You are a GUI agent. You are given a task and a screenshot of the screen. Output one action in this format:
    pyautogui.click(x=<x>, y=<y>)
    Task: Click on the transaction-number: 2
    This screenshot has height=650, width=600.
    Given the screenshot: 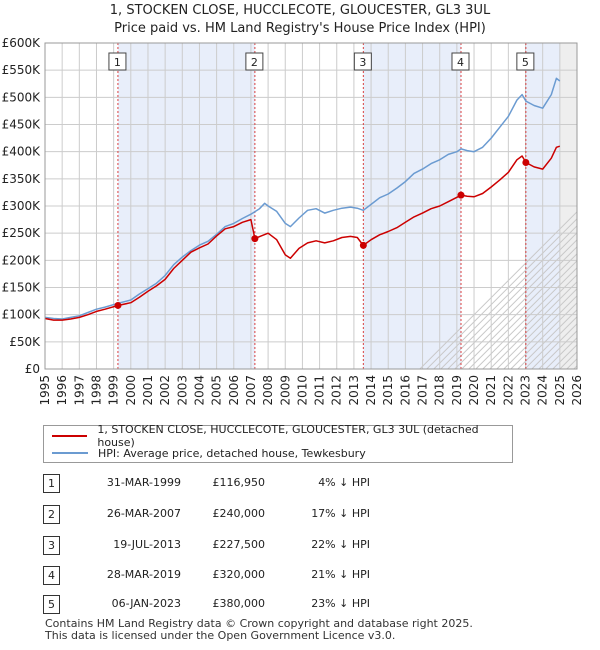 What is the action you would take?
    pyautogui.click(x=51, y=514)
    